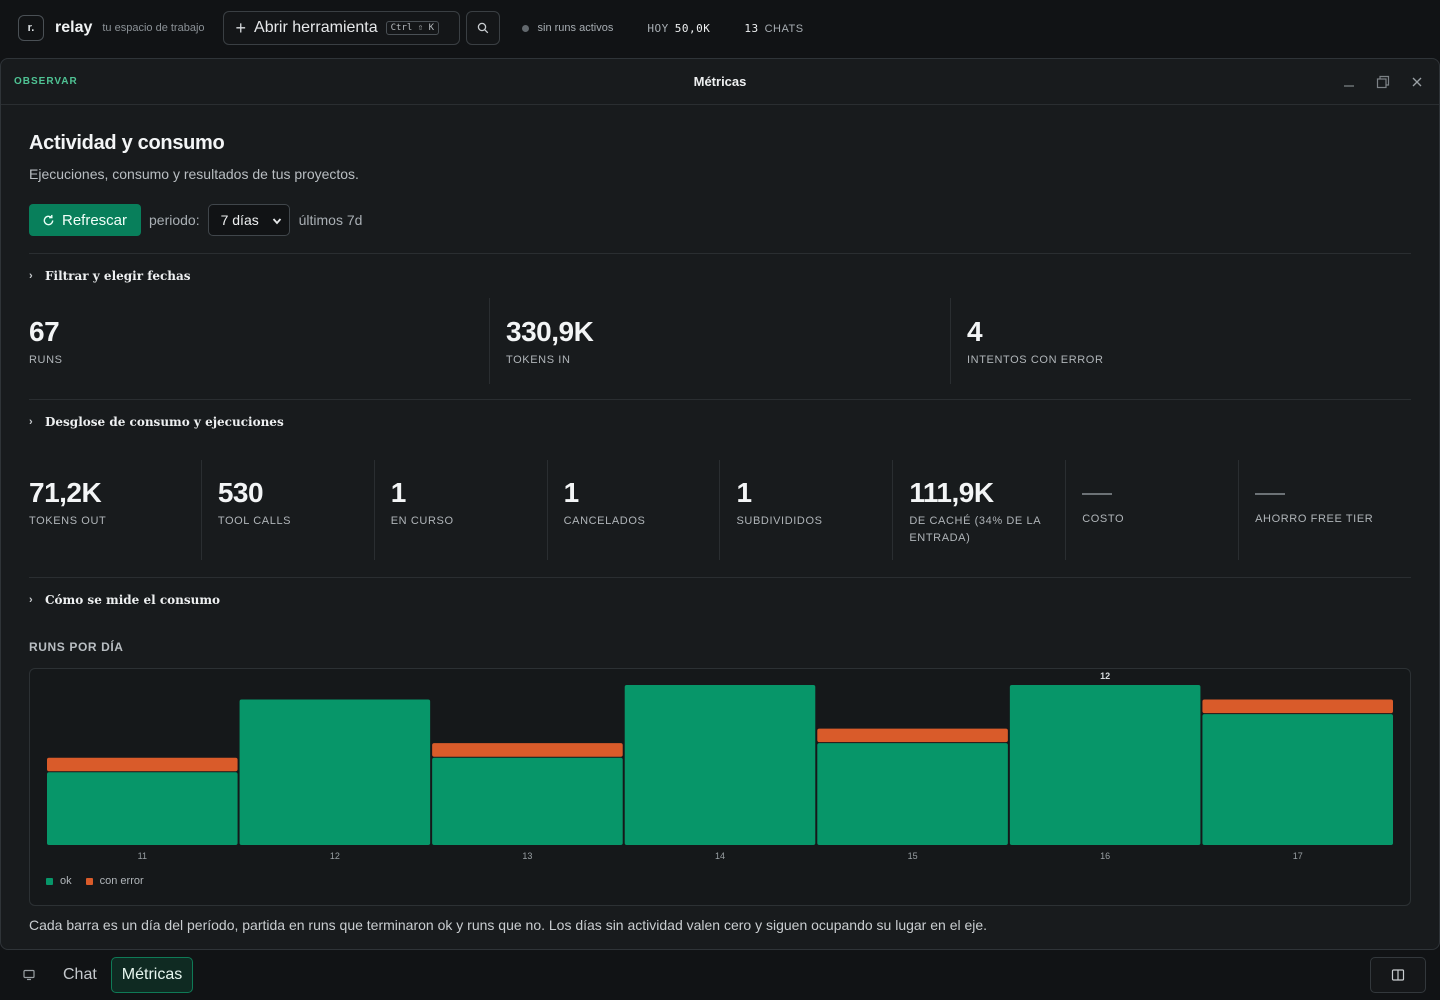 The image size is (1440, 1000). Describe the element at coordinates (525, 28) in the screenshot. I see `status-dot` at that location.